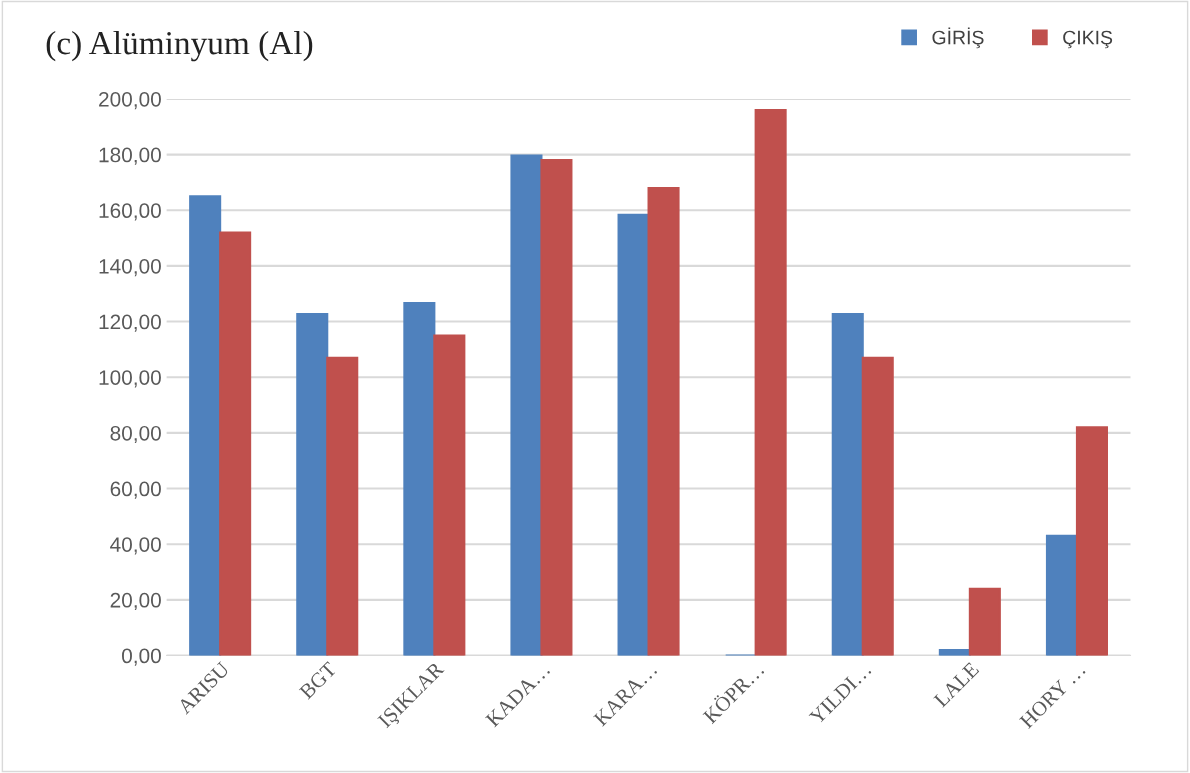 This screenshot has width=1190, height=773. What do you see at coordinates (130, 379) in the screenshot?
I see `y-tick-label: 100,00` at bounding box center [130, 379].